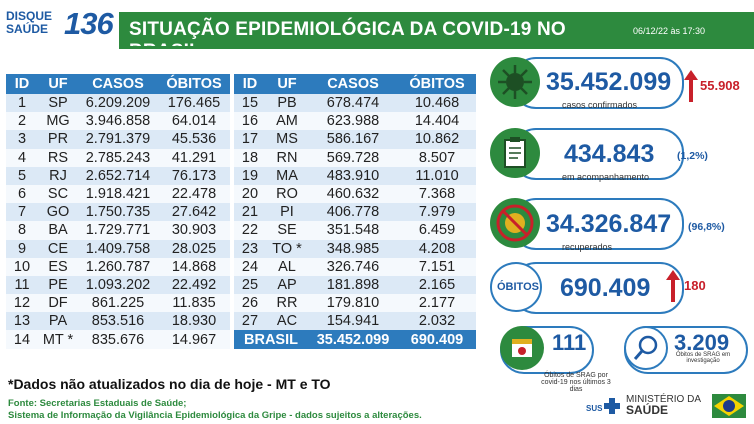  Describe the element at coordinates (250, 157) in the screenshot. I see `cell-id: 18` at that location.